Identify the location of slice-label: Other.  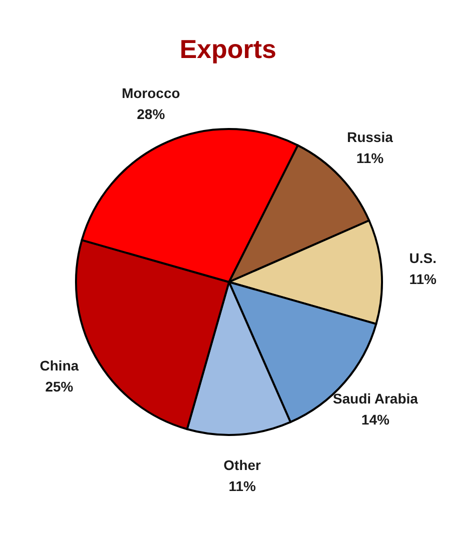
(243, 464).